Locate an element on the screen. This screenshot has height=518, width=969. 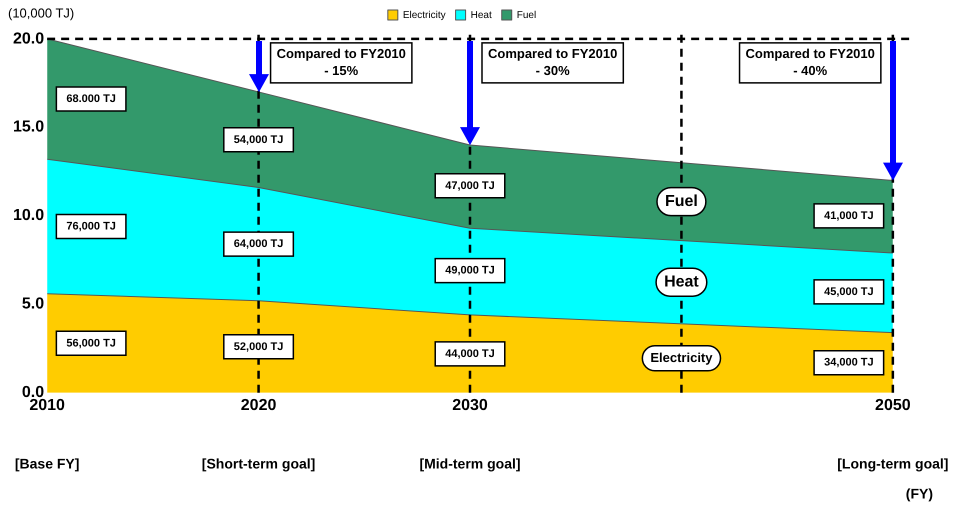
text: (FY) is located at coordinates (919, 494).